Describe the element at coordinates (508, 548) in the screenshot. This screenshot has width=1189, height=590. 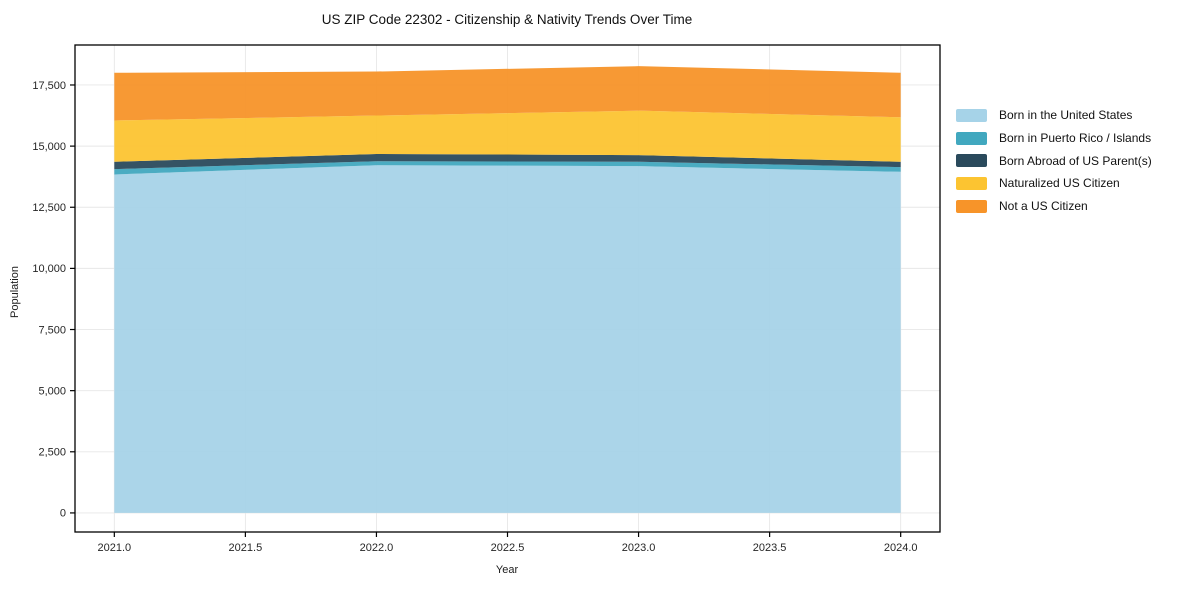
I see `x-tick-label: 2022.5` at that location.